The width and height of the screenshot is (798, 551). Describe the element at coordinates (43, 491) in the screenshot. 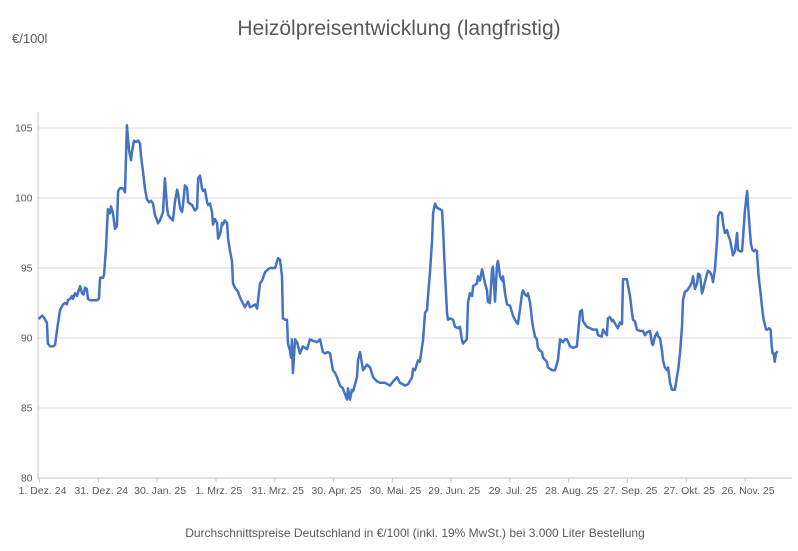

I see `x-axis-tick-label: 1. Dez. 24` at that location.